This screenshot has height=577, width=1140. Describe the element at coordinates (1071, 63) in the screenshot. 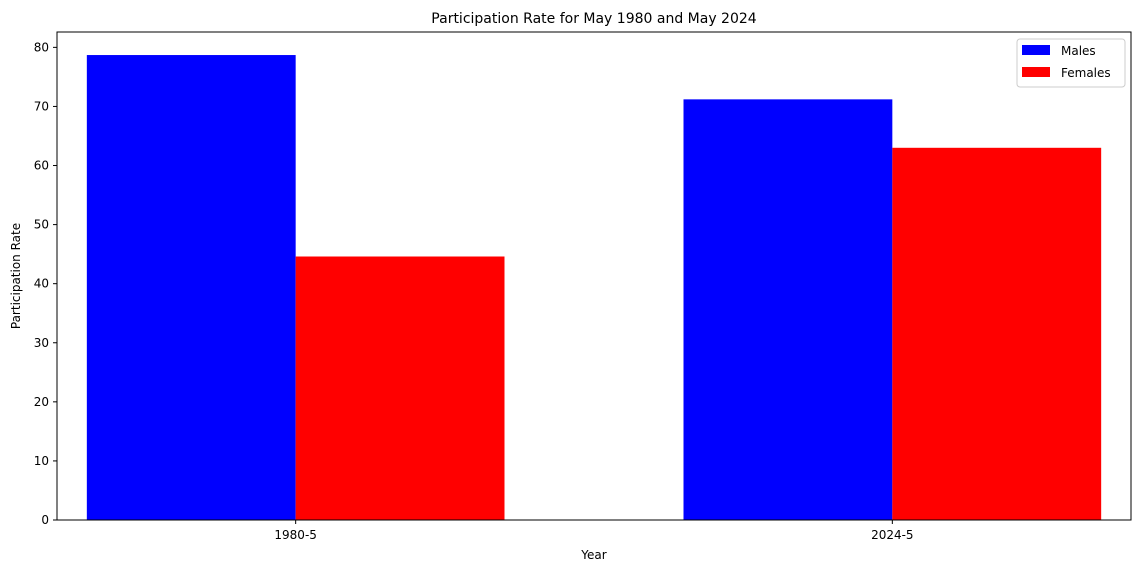

I see `legend: Males Females` at that location.